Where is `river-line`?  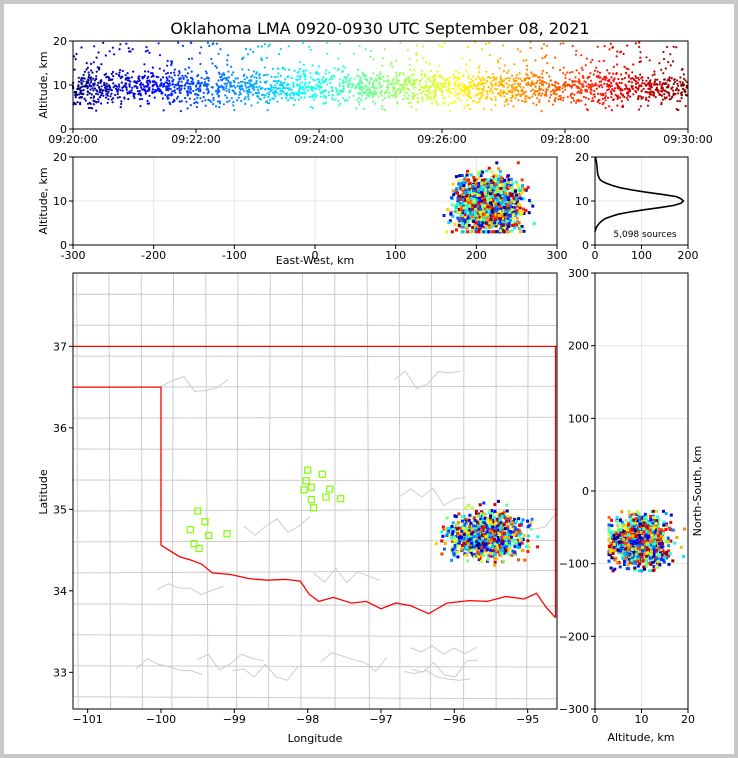 river-line is located at coordinates (195, 384).